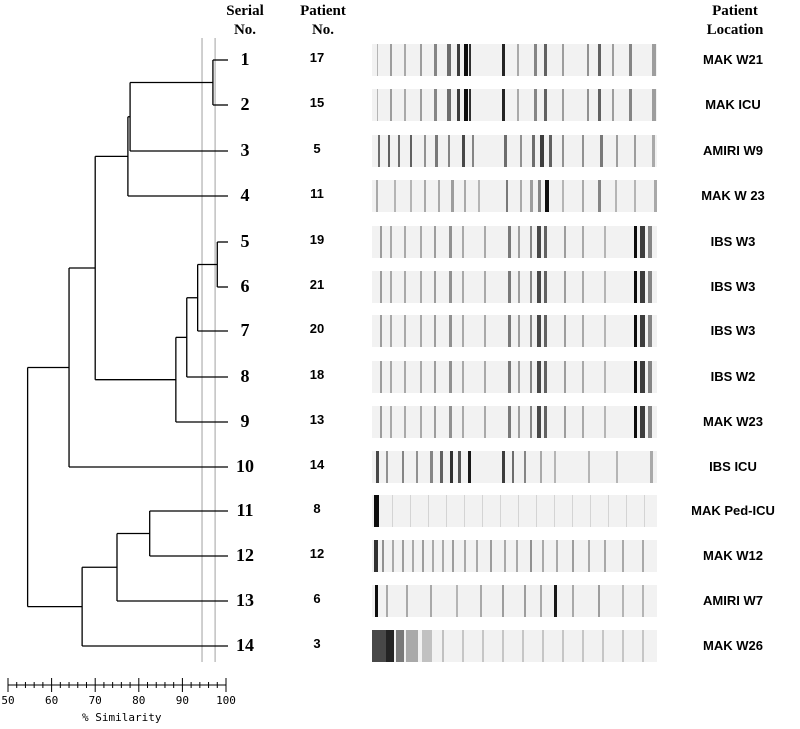 This screenshot has width=800, height=729. What do you see at coordinates (733, 421) in the screenshot?
I see `patient-location: MAK W23` at bounding box center [733, 421].